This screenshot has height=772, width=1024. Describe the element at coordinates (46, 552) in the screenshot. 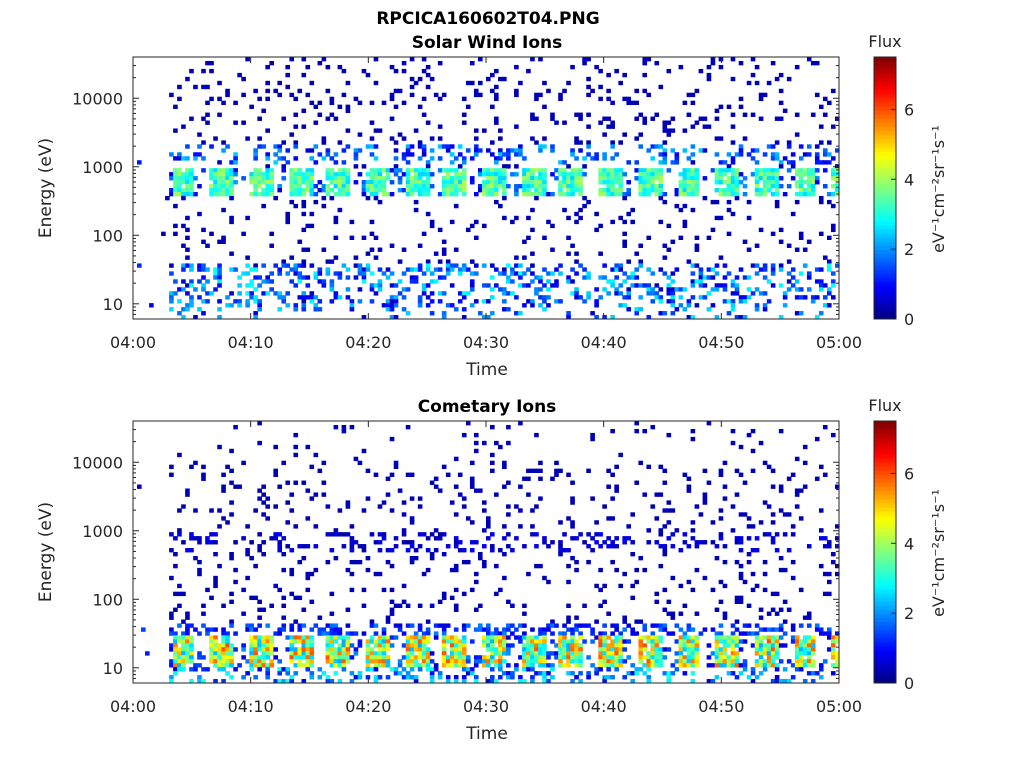

I see `y-axis-label-cometary: Energy (eV)` at that location.